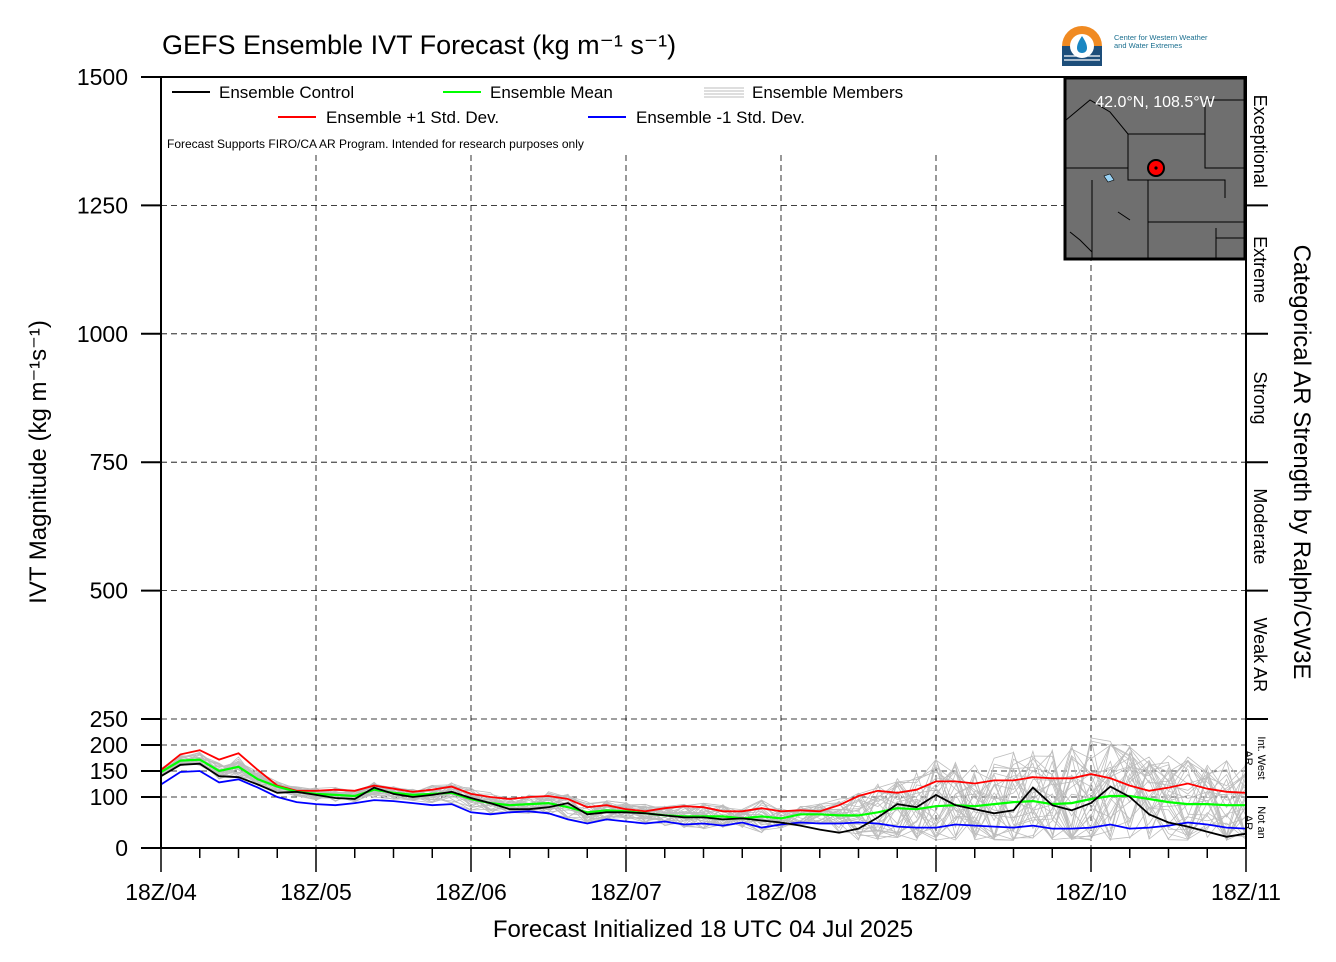 This screenshot has height=962, width=1336. Describe the element at coordinates (724, 92) in the screenshot. I see `legend-members-swatch` at that location.